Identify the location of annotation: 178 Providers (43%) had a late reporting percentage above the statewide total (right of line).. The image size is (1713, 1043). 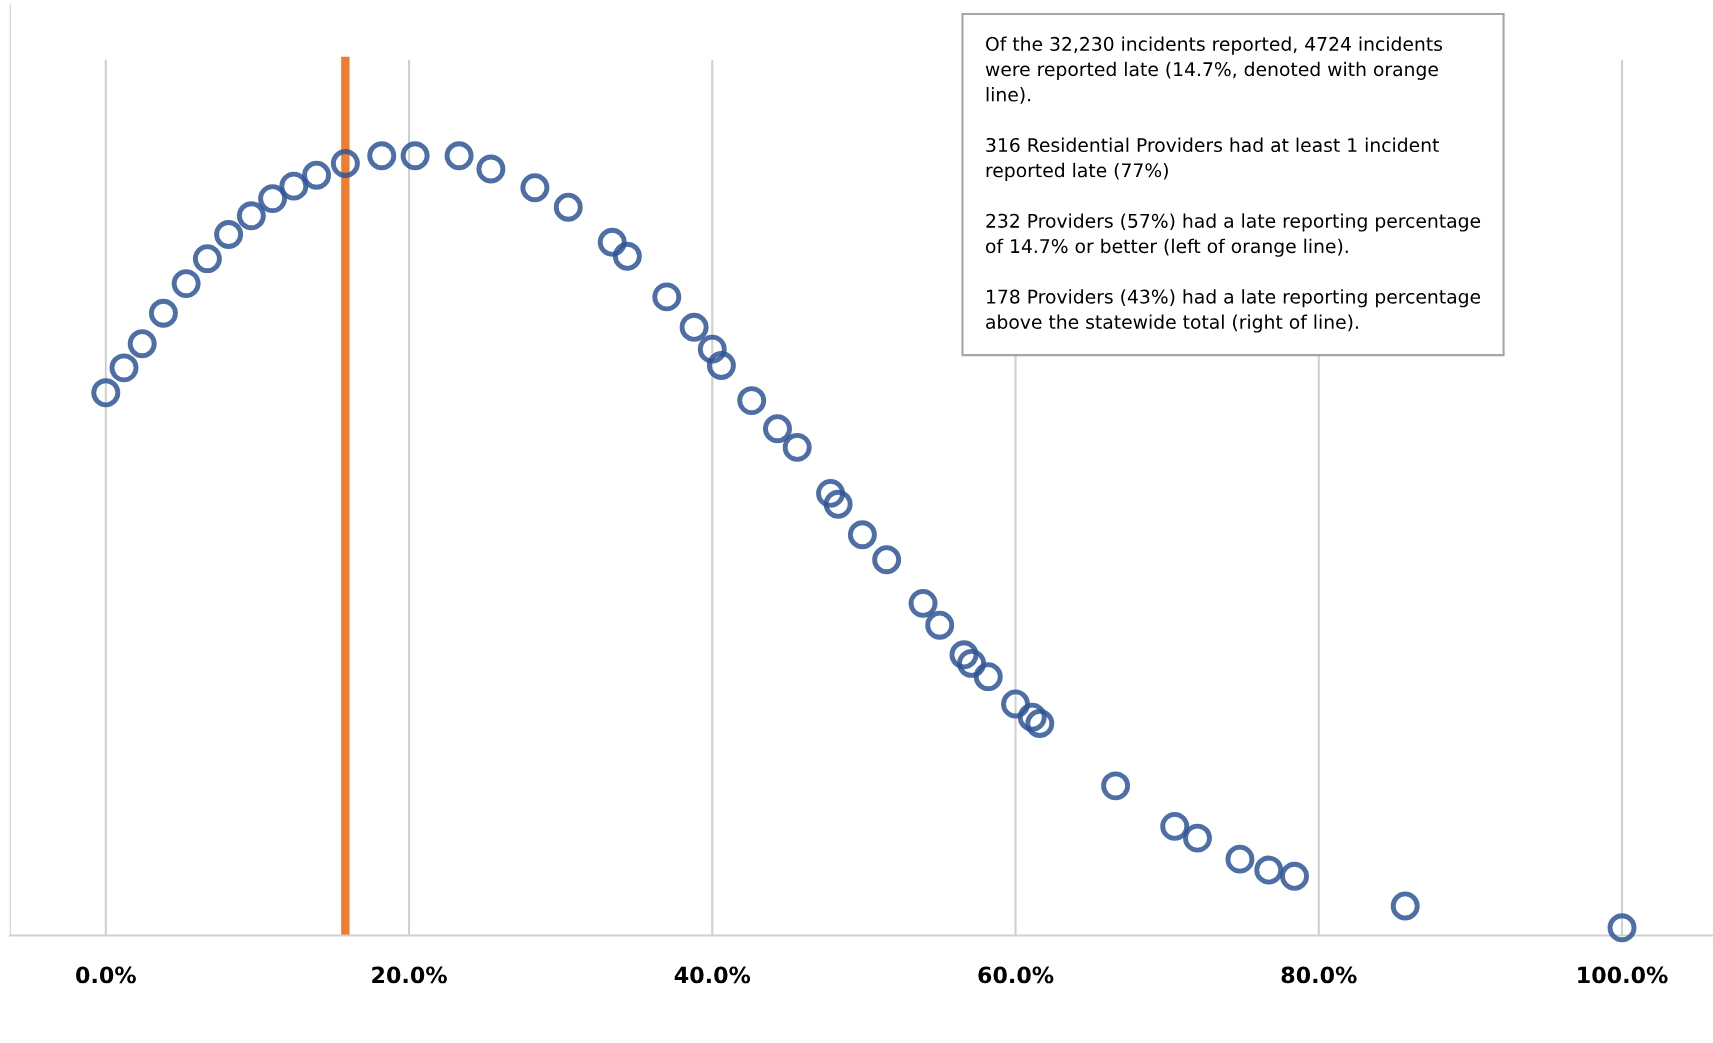
(1233, 311).